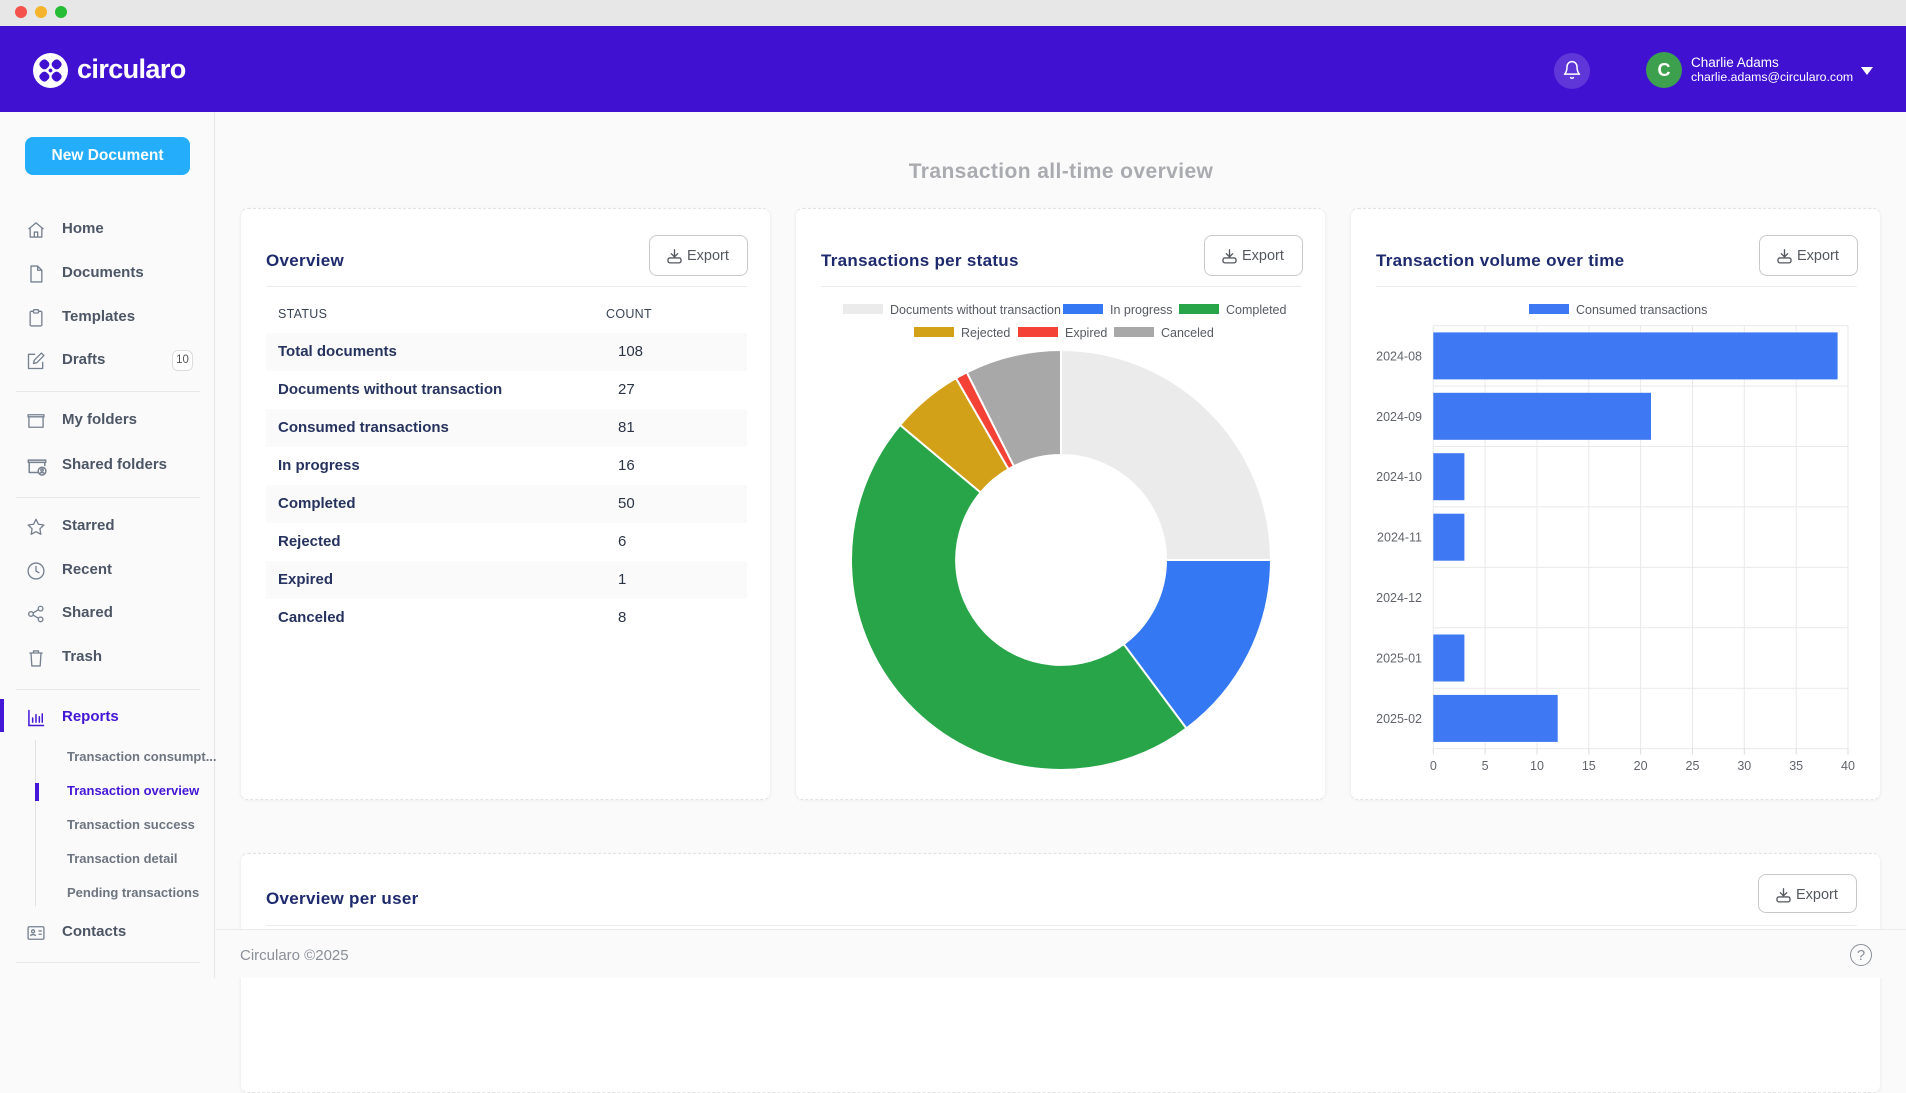  I want to click on svg-text: 35, so click(1796, 766).